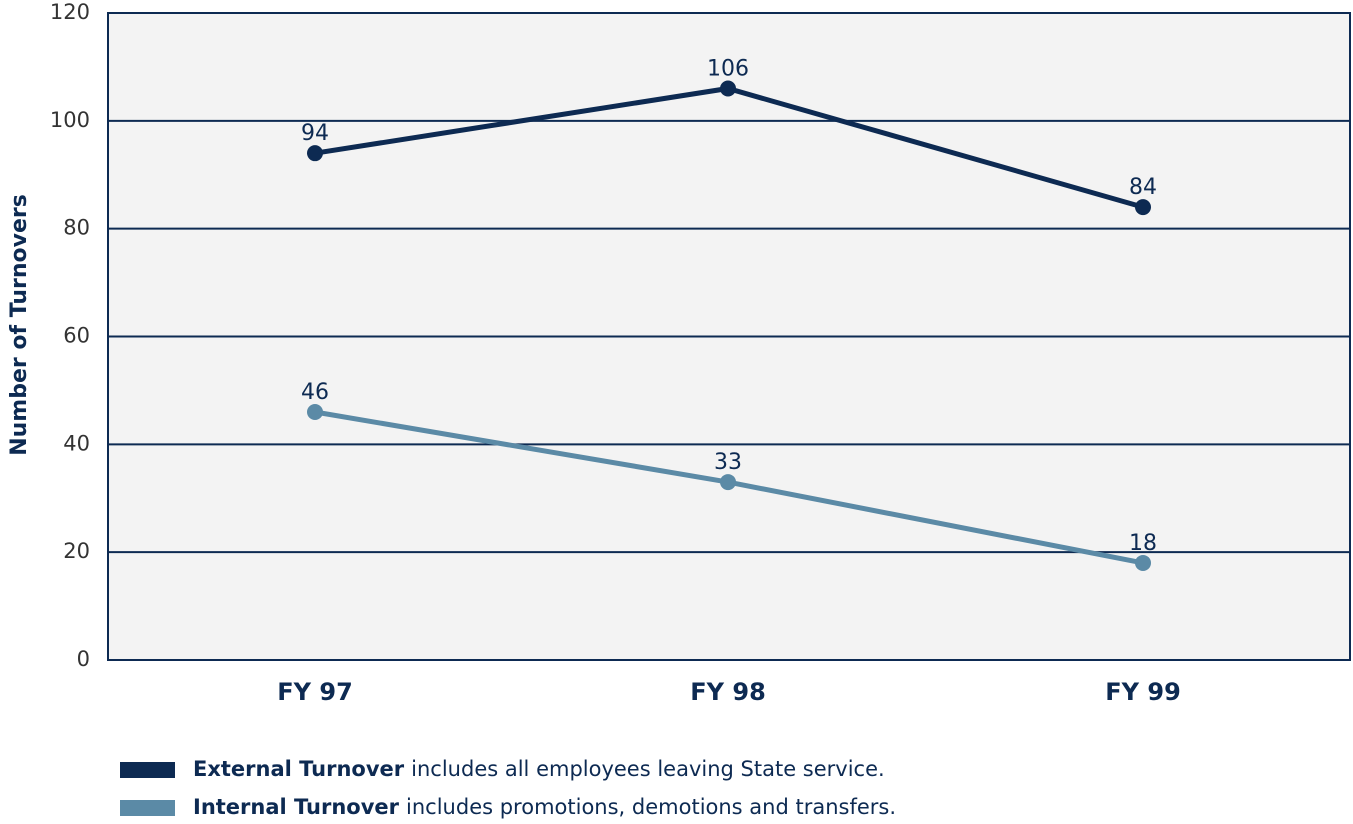 The image size is (1353, 824). What do you see at coordinates (76, 336) in the screenshot?
I see `y-tick-label: 60` at bounding box center [76, 336].